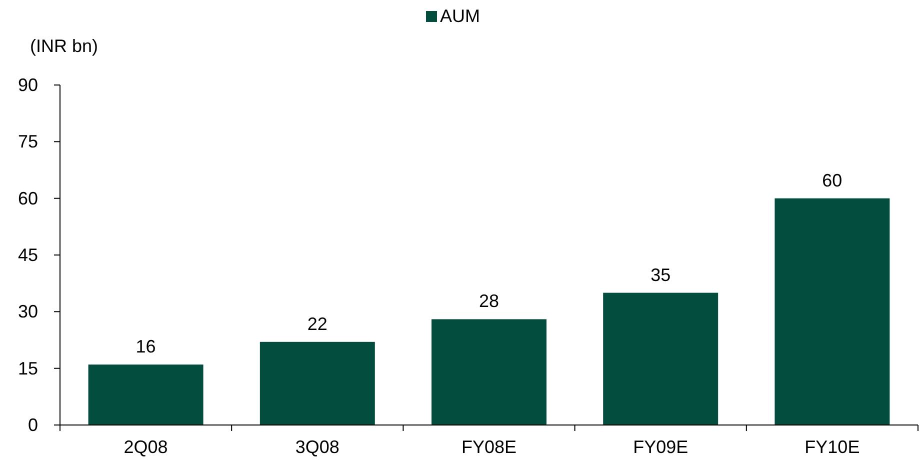 The height and width of the screenshot is (461, 923). I want to click on y-tick-label: 15, so click(28, 368).